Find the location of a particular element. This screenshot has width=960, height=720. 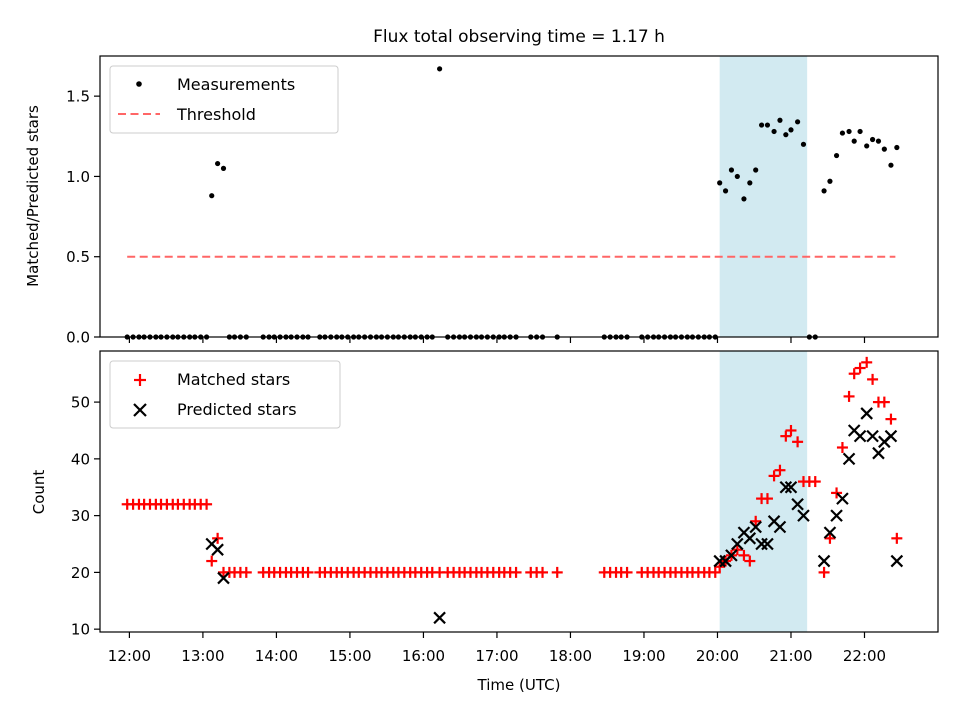

legend-threshold-label: Threshold is located at coordinates (216, 114).